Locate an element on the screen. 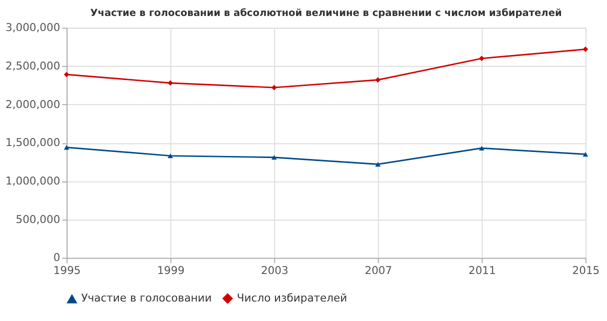 This screenshot has height=321, width=607. legend-label: Участие в голосовании is located at coordinates (146, 298).